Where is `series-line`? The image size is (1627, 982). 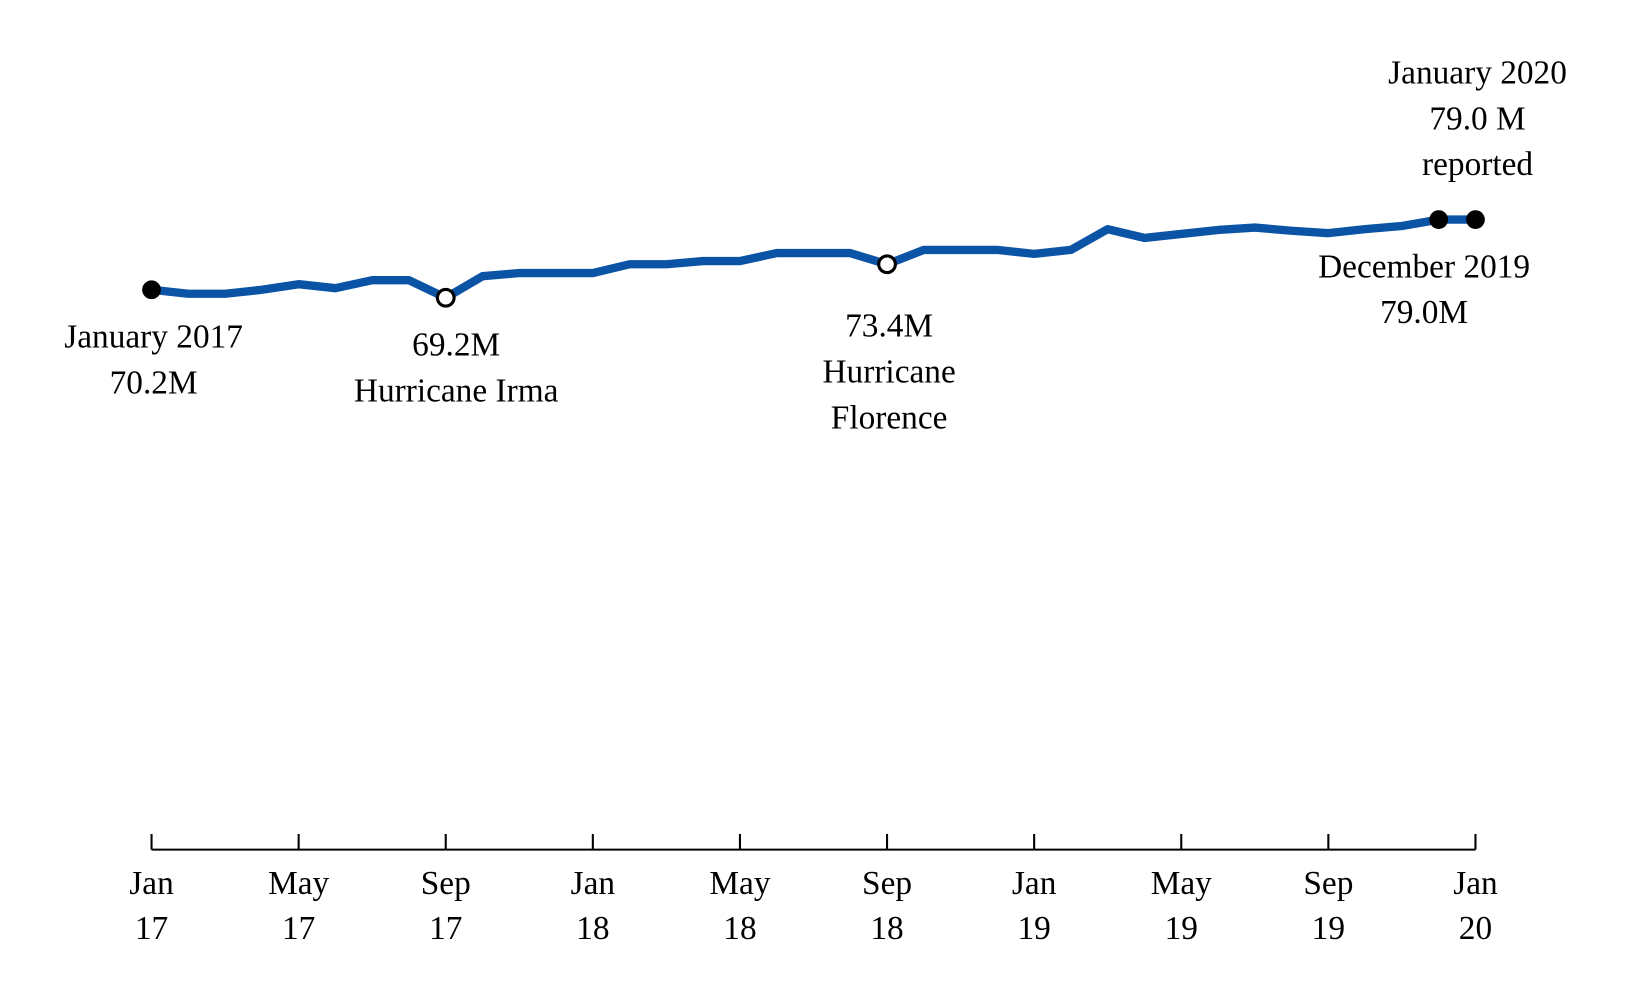
series-line is located at coordinates (813, 258).